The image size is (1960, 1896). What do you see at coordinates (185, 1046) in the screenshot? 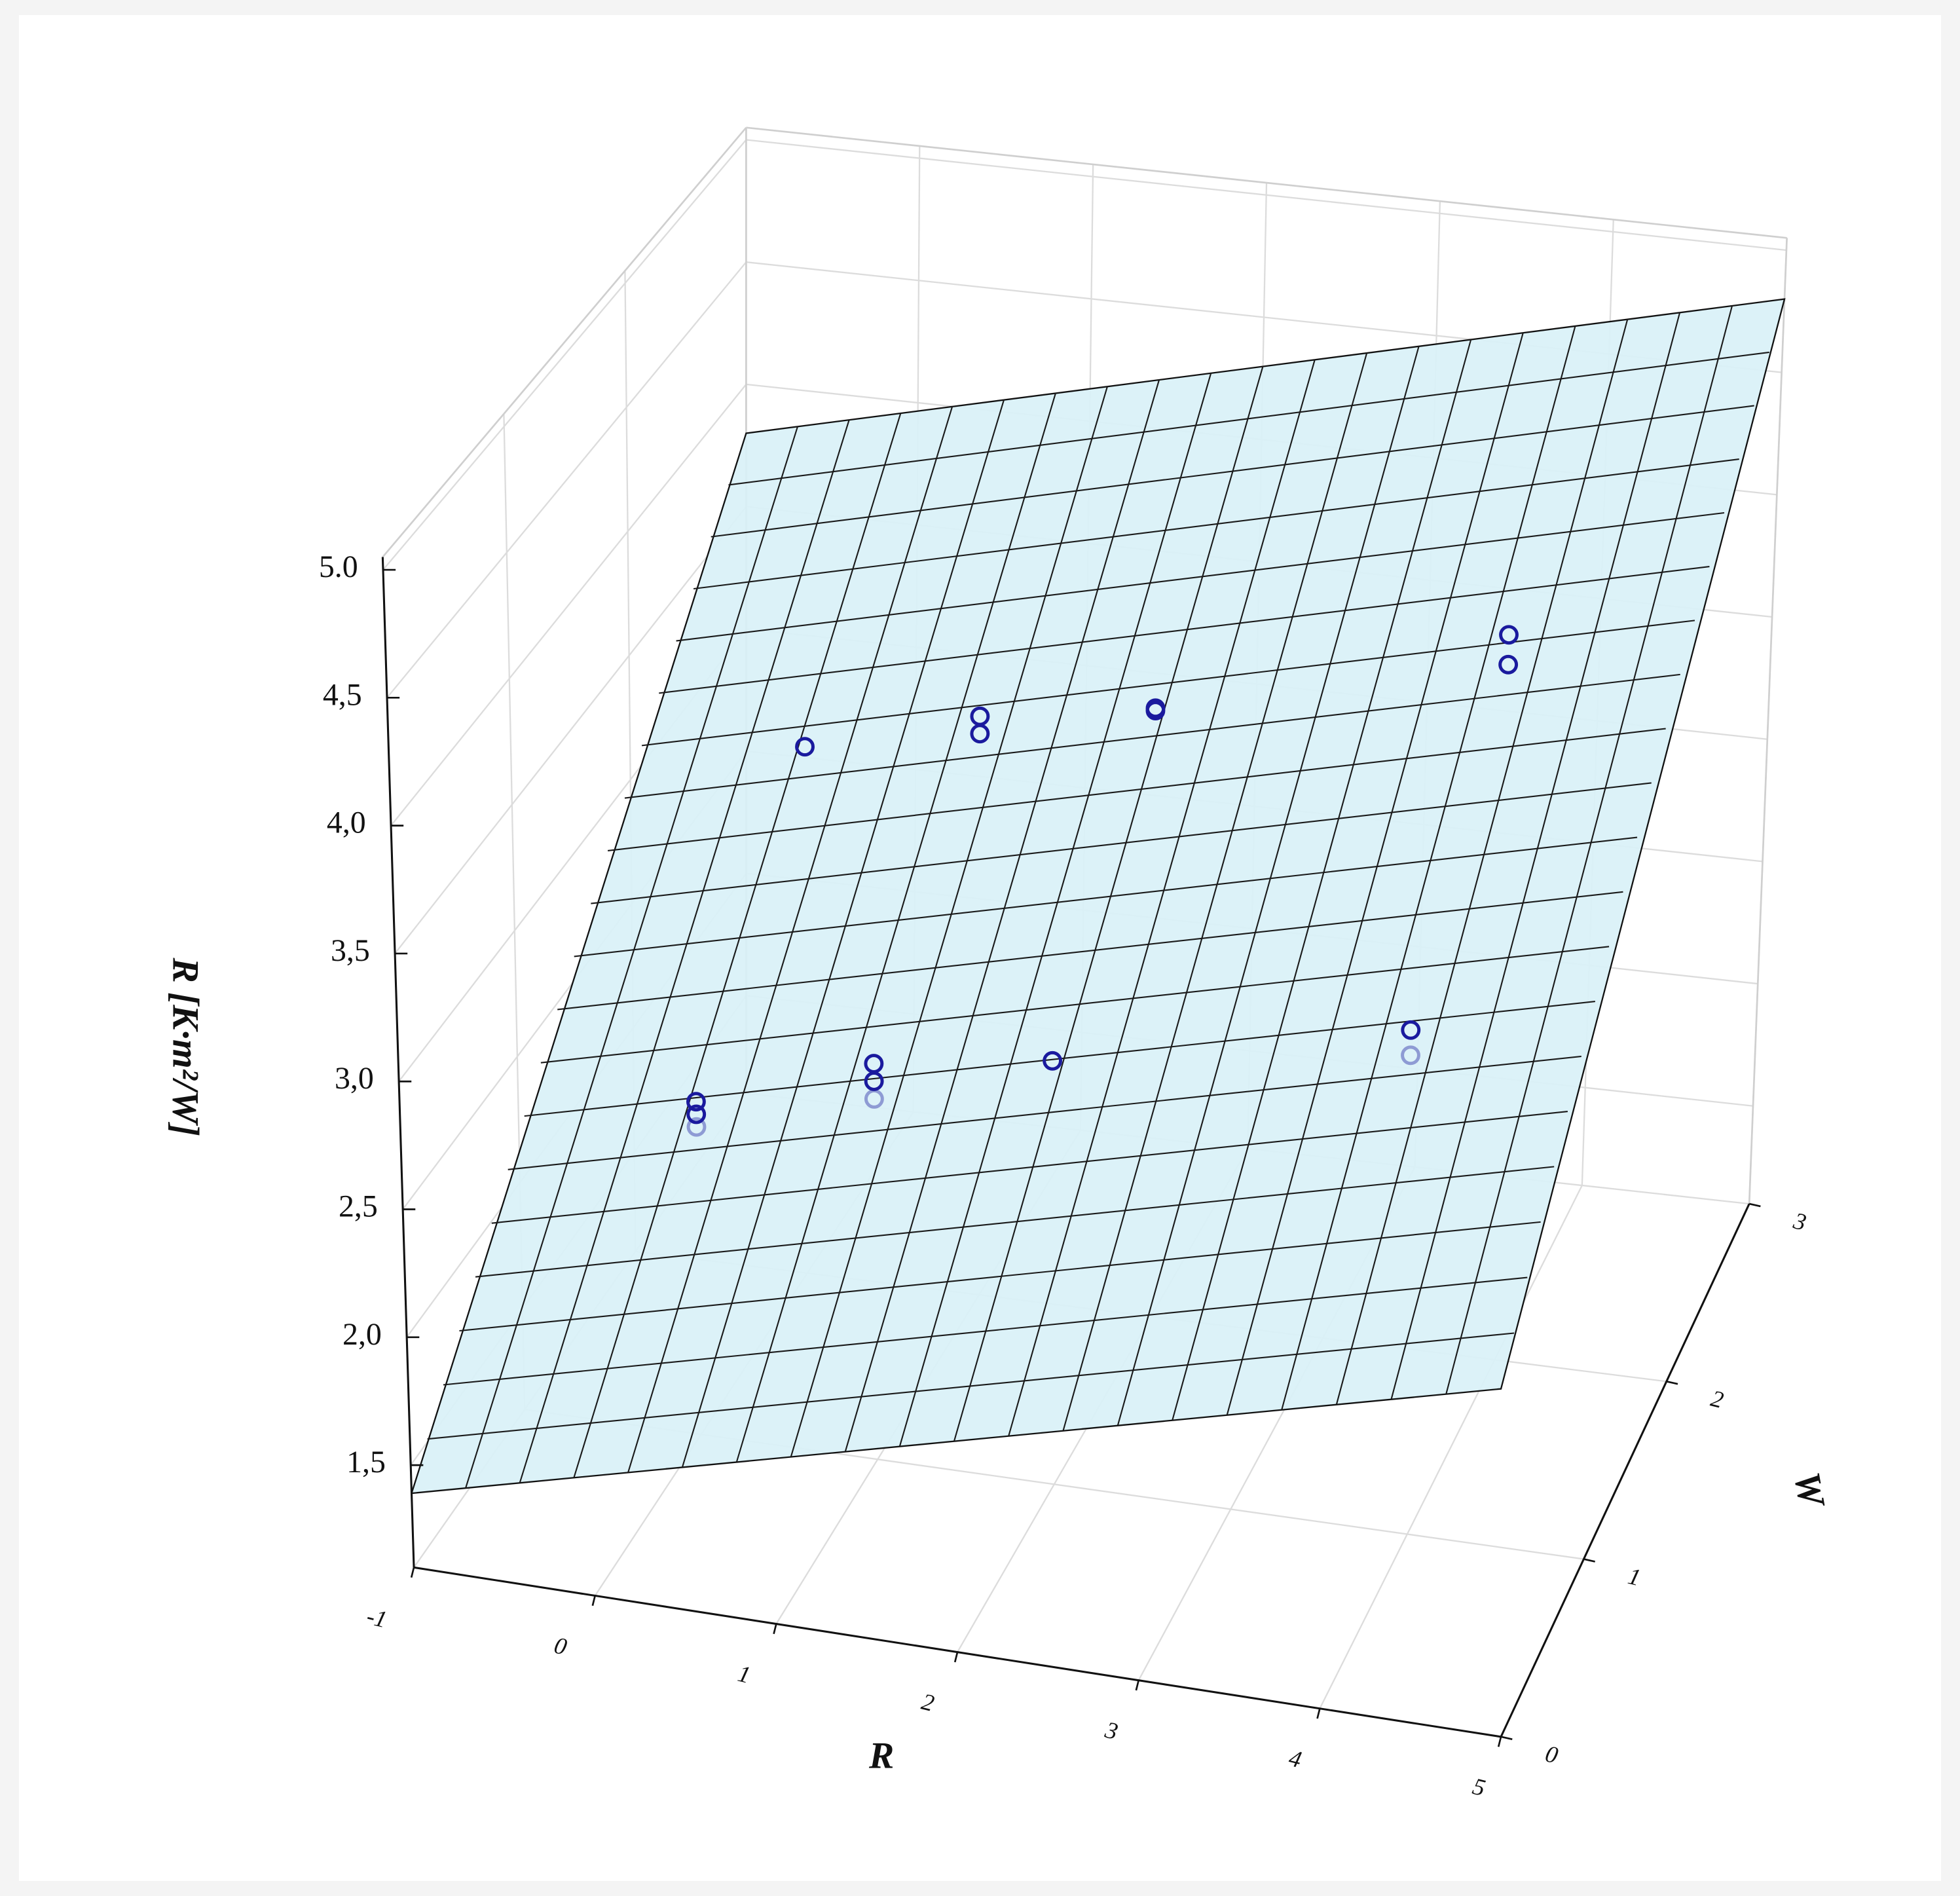
I see `z-axis-title: R [K·m²/W]` at bounding box center [185, 1046].